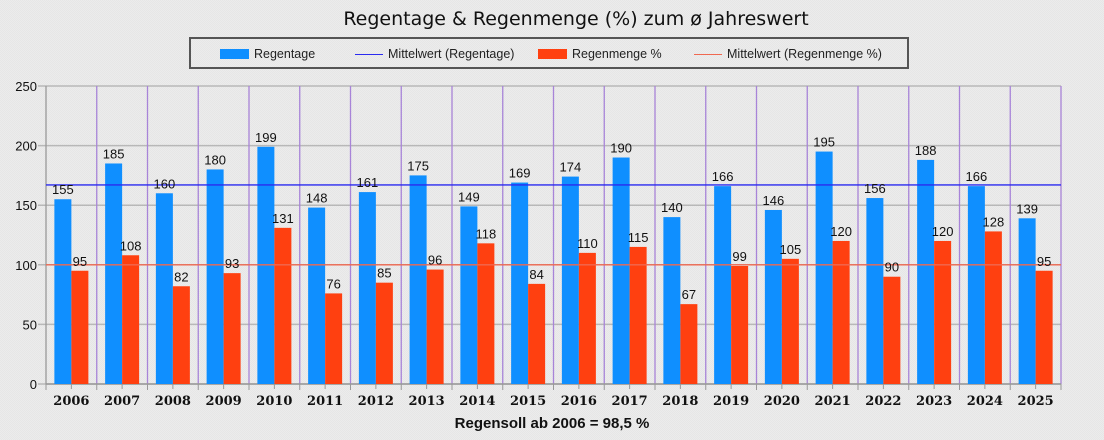 Image resolution: width=1104 pixels, height=440 pixels. What do you see at coordinates (824, 142) in the screenshot?
I see `data-label-regentage: 195` at bounding box center [824, 142].